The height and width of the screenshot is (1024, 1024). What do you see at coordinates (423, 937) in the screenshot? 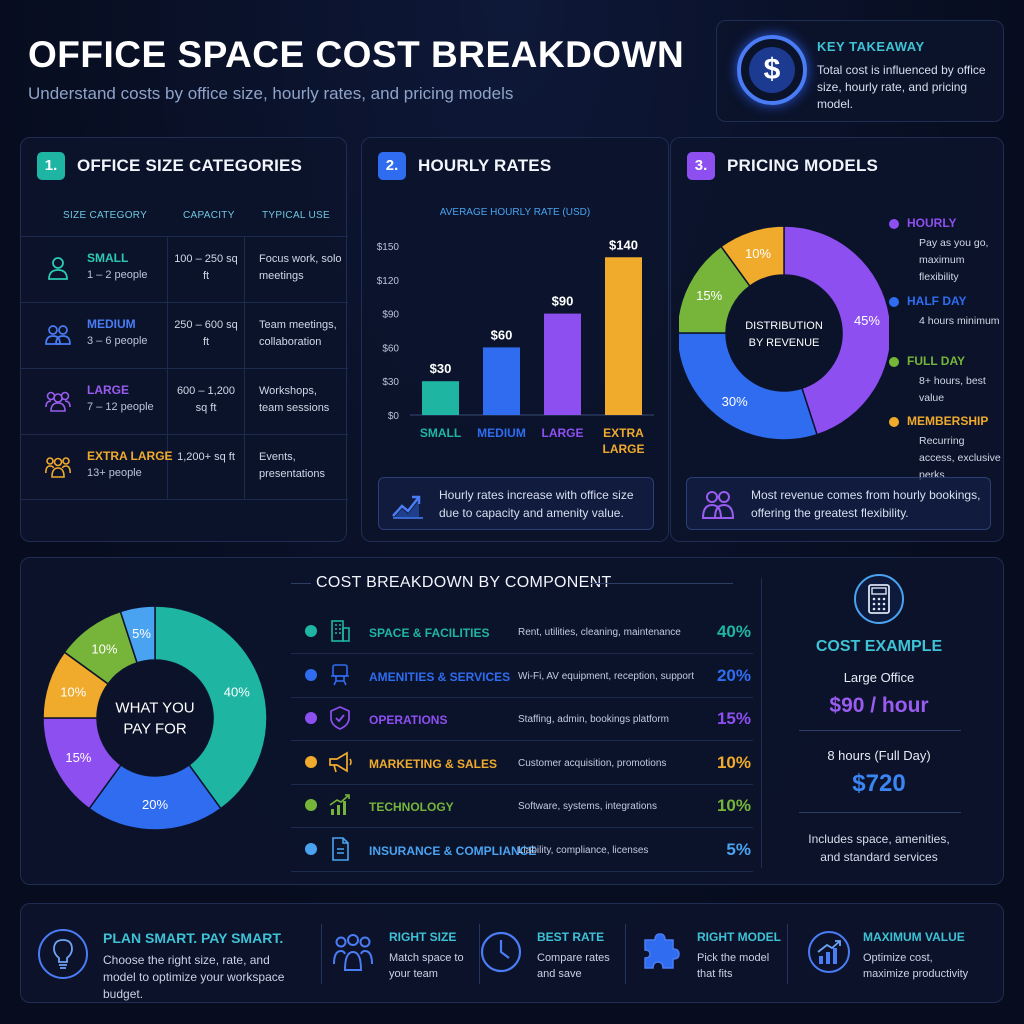
I see `footer-item-title: RIGHT SIZE` at bounding box center [423, 937].